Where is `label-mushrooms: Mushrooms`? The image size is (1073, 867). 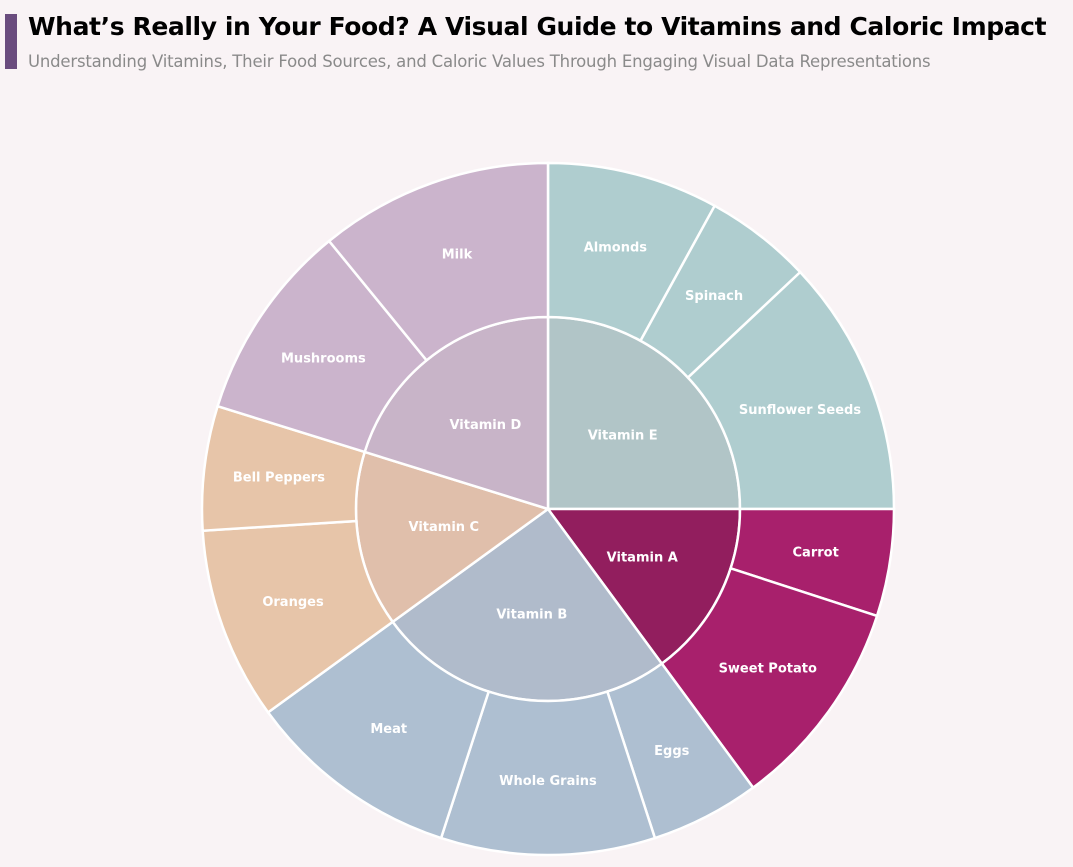
label-mushrooms: Mushrooms is located at coordinates (323, 358).